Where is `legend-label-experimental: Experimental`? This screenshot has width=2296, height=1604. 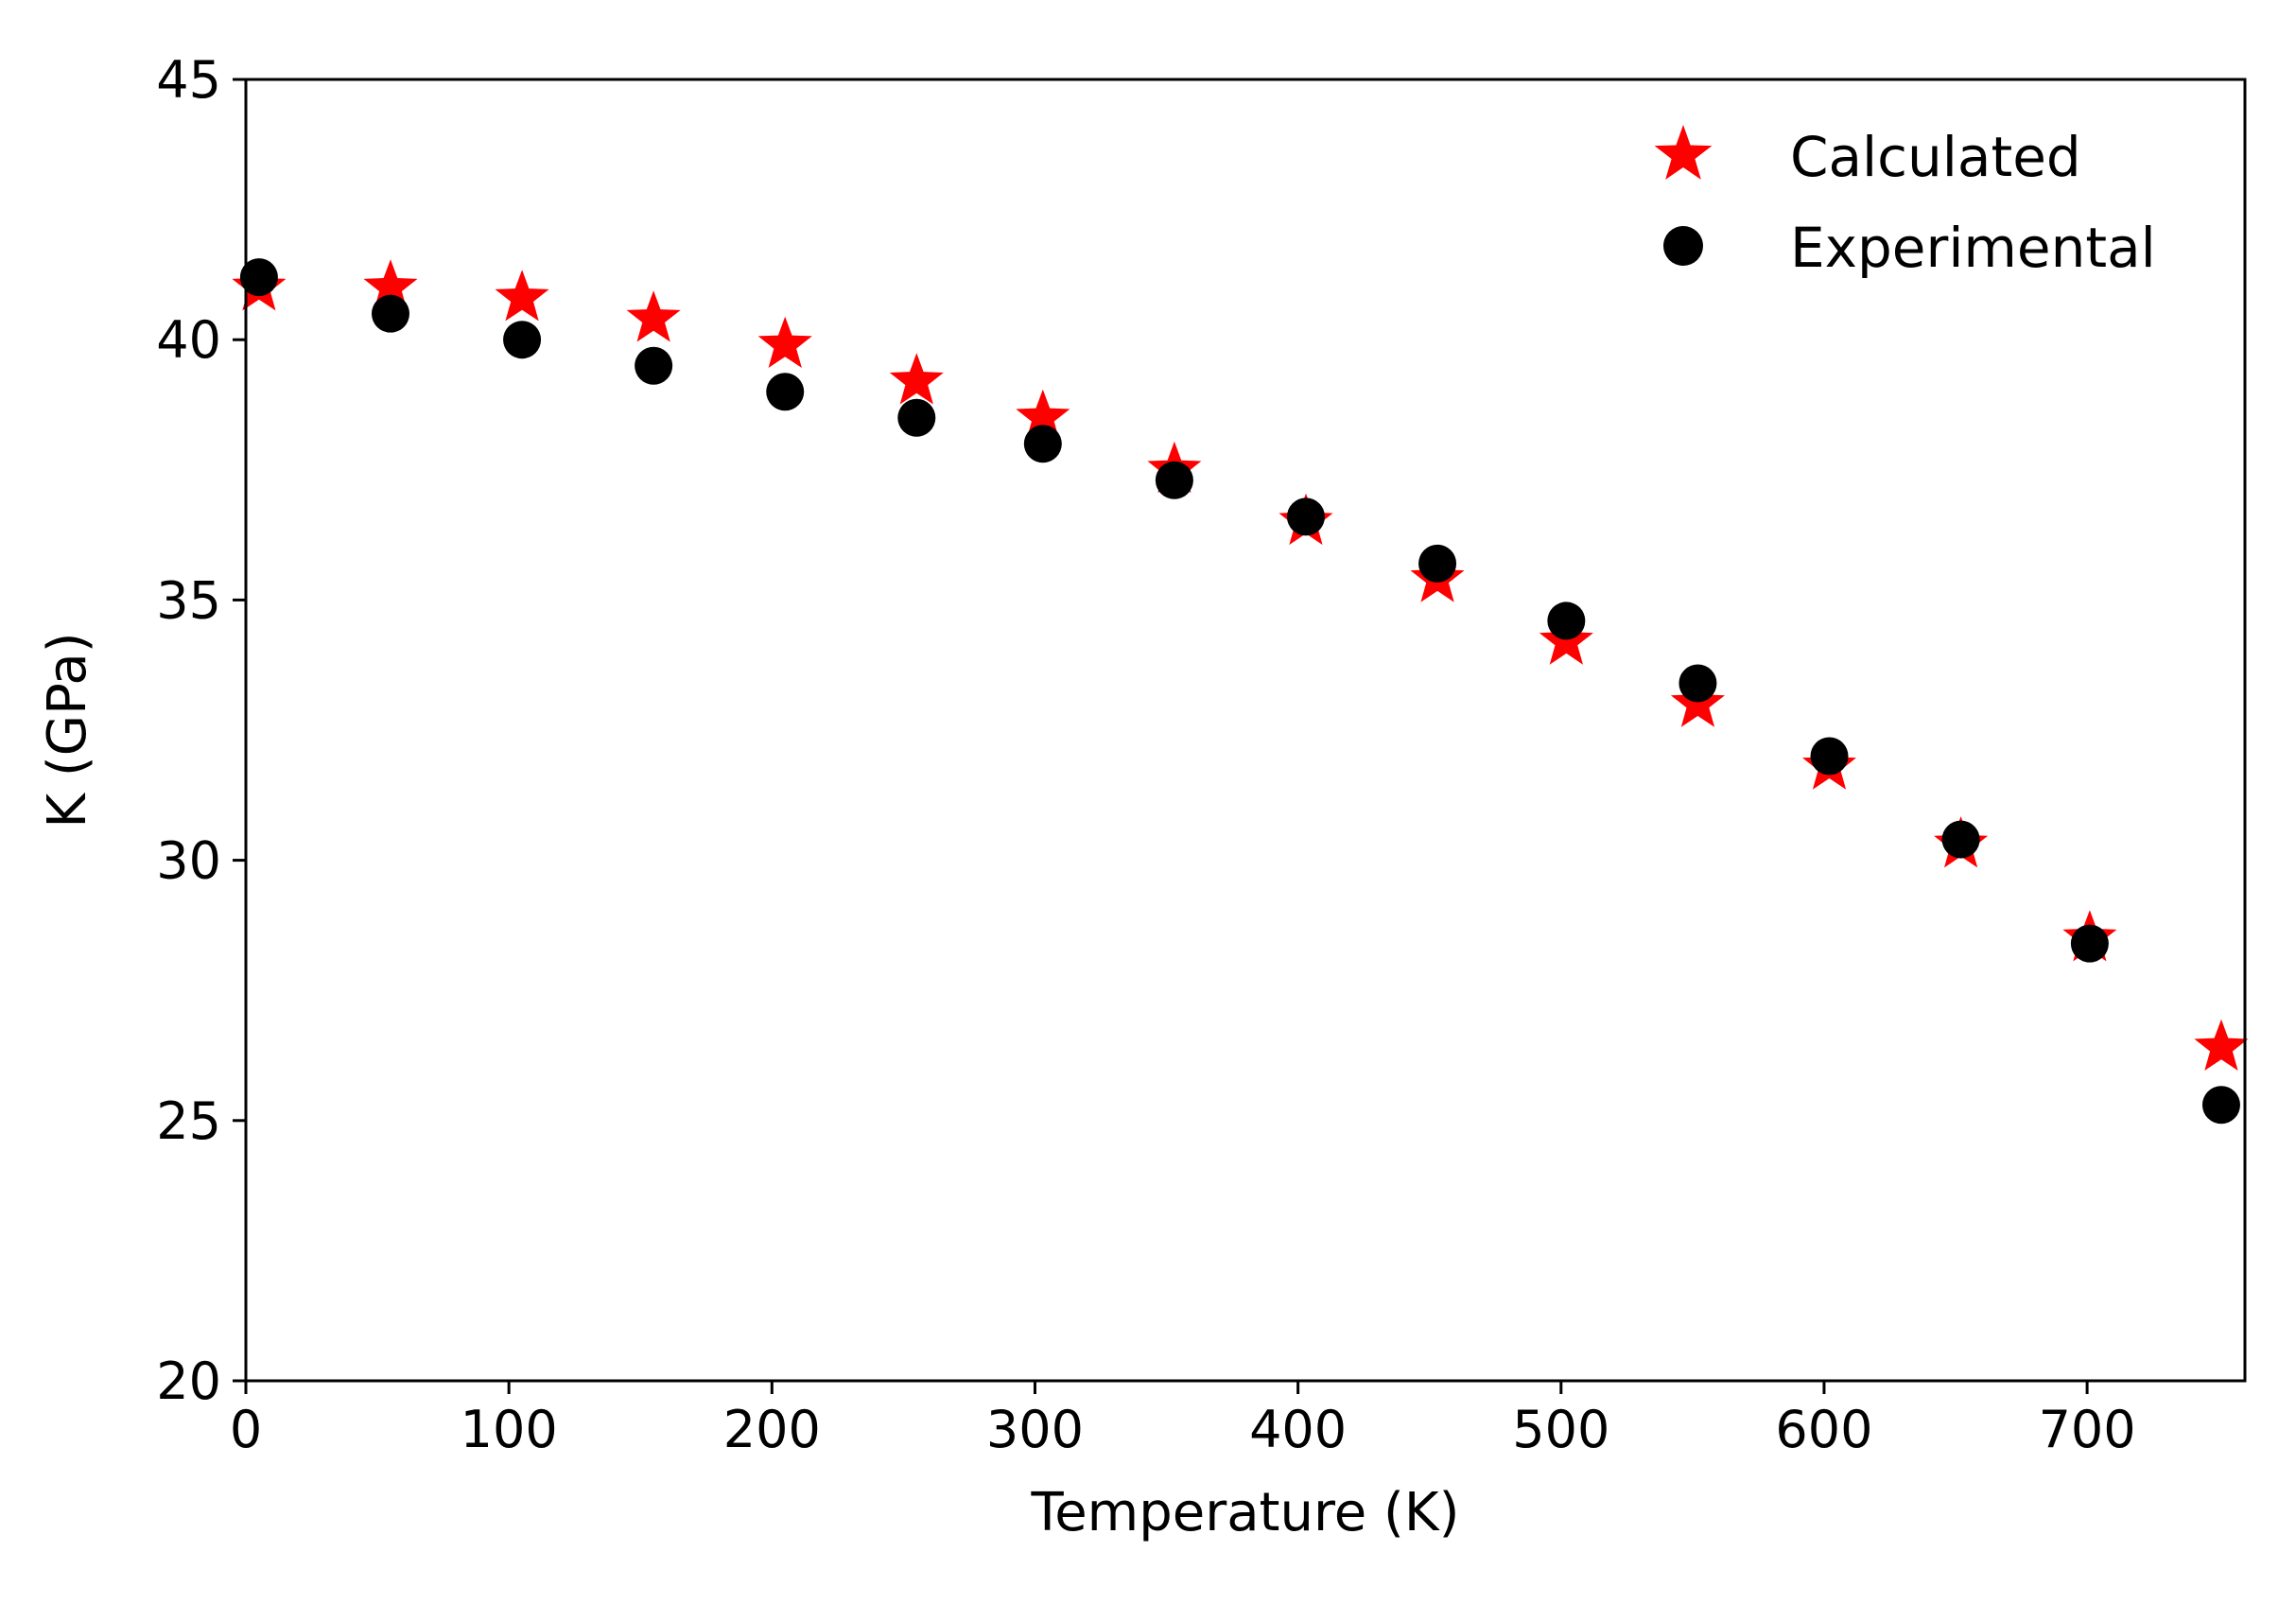
legend-label-experimental: Experimental is located at coordinates (1973, 248).